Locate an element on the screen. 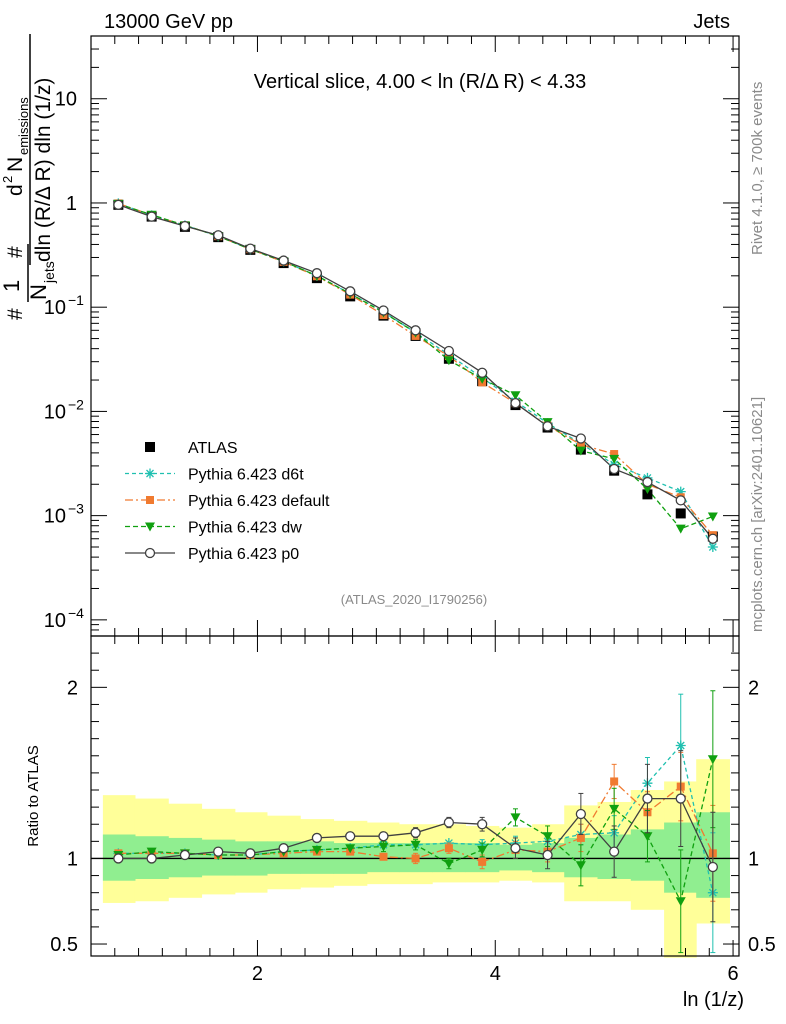 The width and height of the screenshot is (786, 1024). ylabel-num-sup: 2 is located at coordinates (7, 179).